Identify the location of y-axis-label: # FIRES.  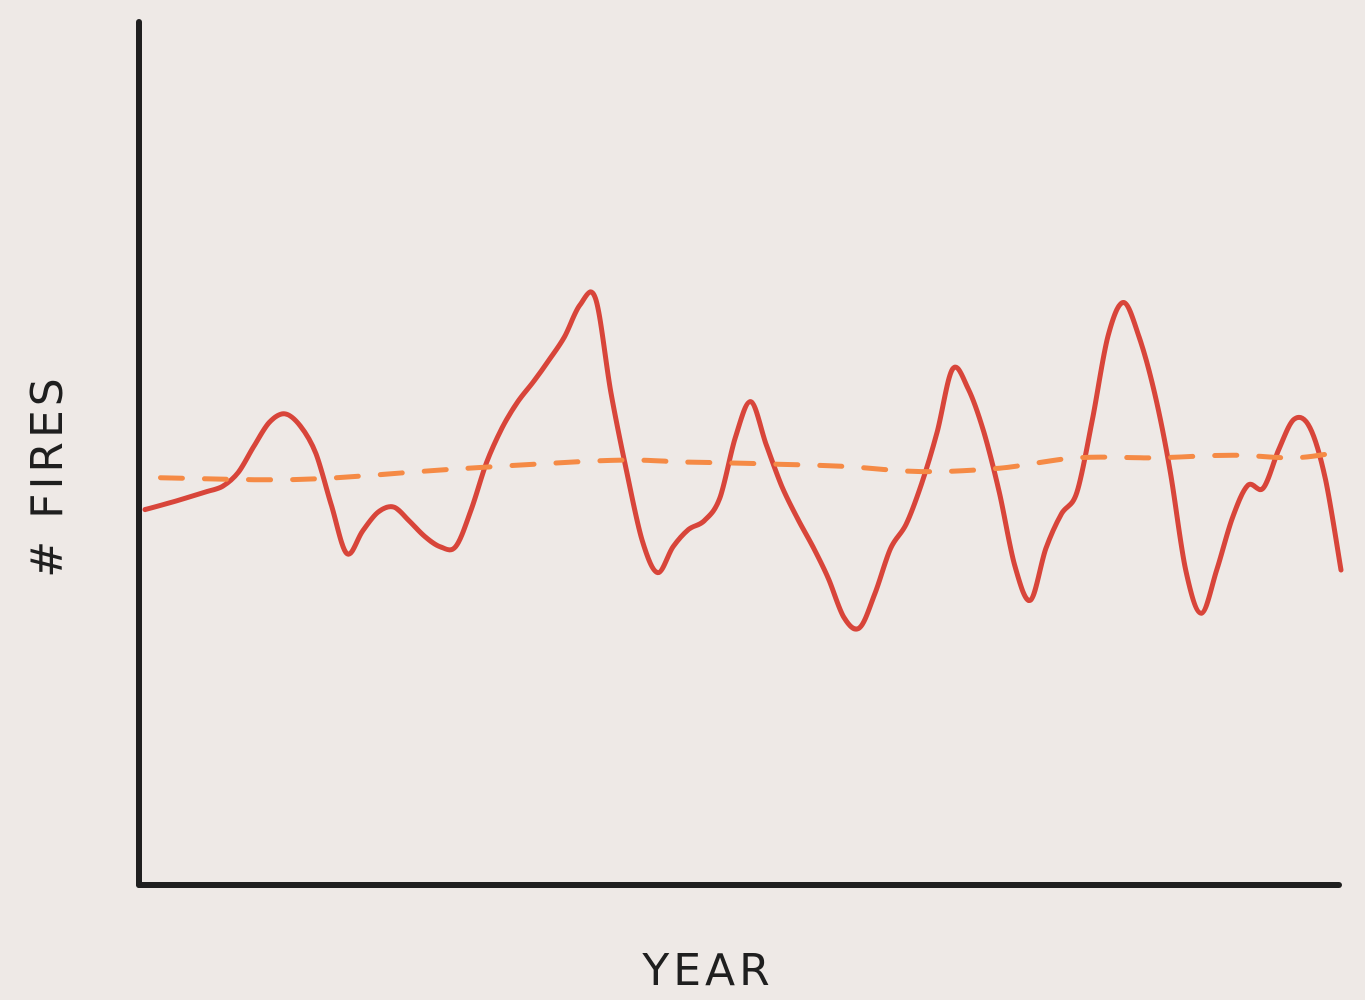
(47, 475).